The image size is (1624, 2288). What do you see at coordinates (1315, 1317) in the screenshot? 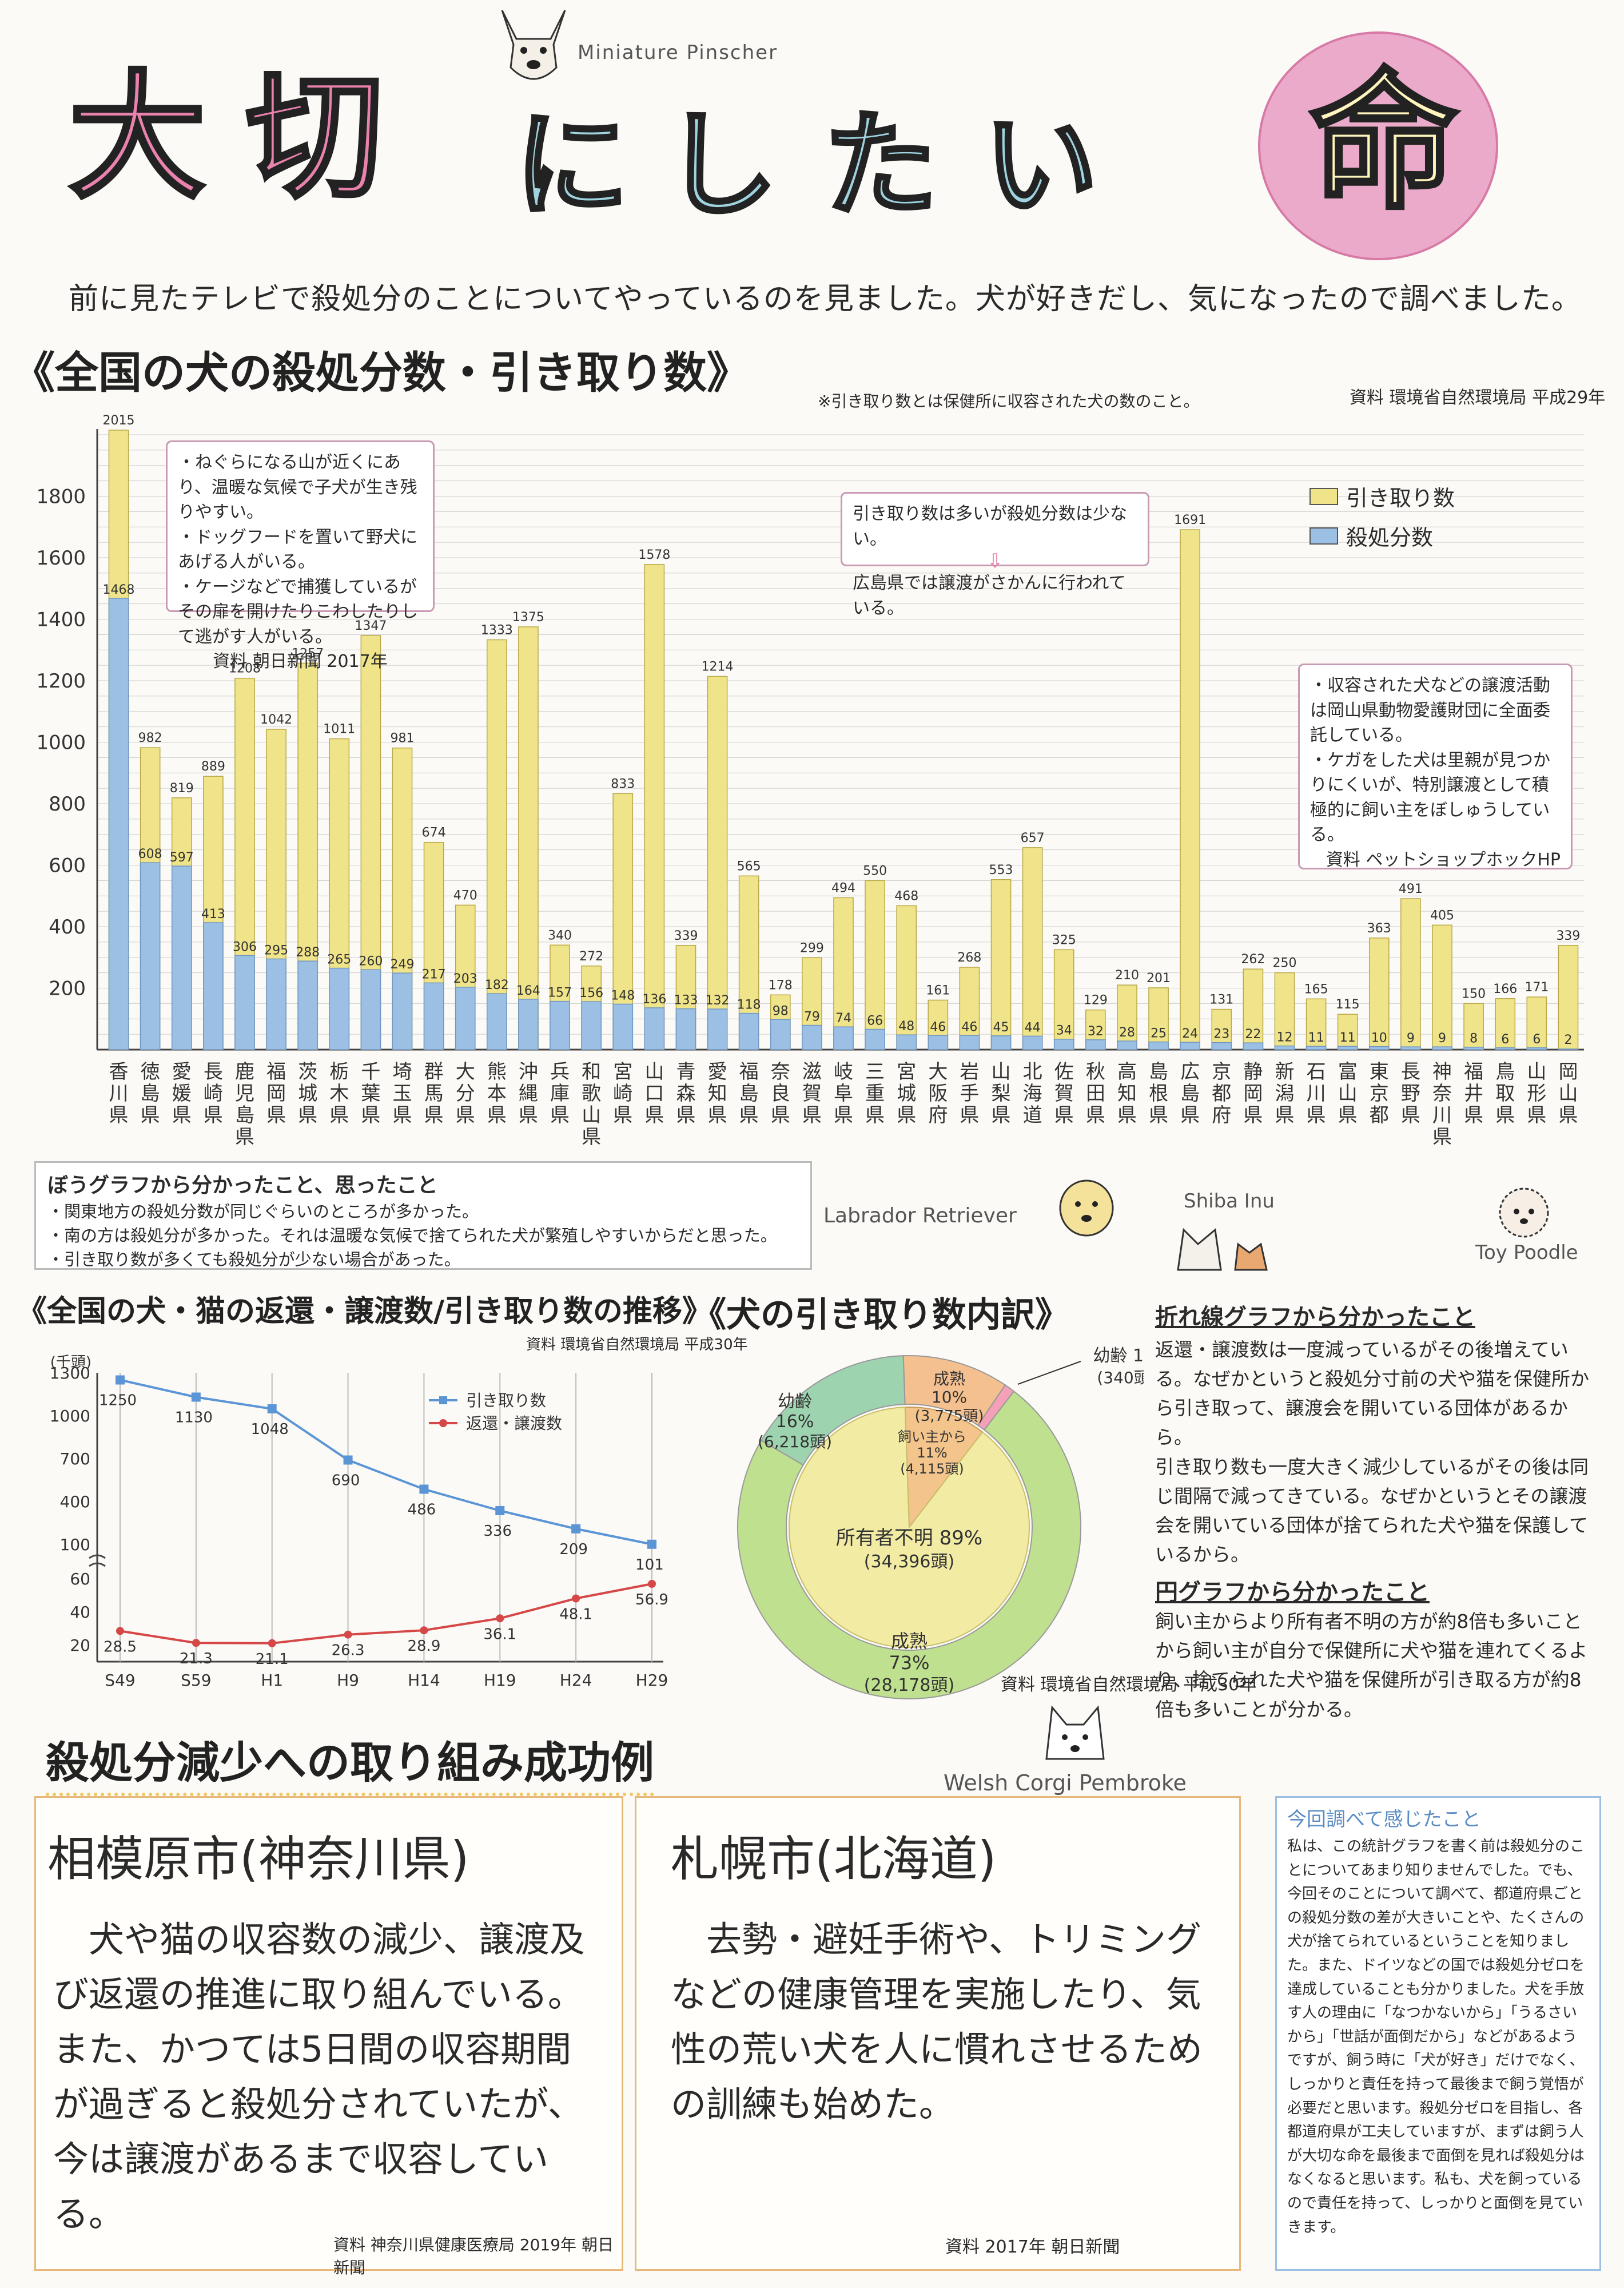
I see `line-findings-title: 折れ線グラフから分かったこと` at bounding box center [1315, 1317].